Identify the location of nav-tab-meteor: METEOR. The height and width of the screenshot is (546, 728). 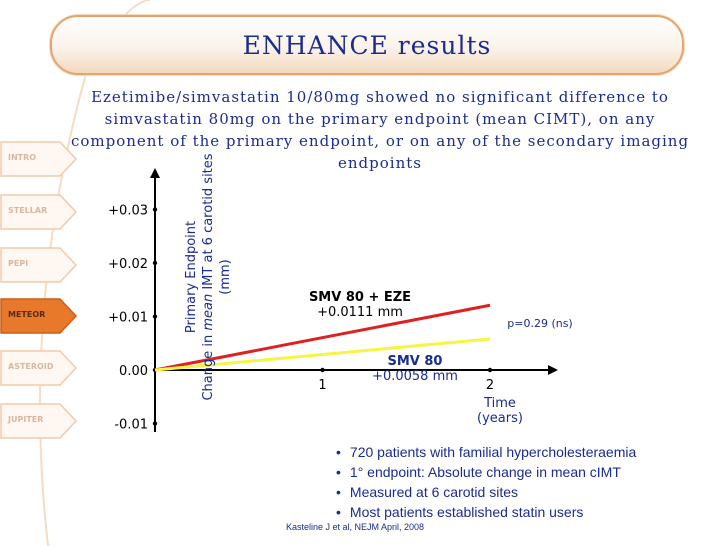
(39, 317).